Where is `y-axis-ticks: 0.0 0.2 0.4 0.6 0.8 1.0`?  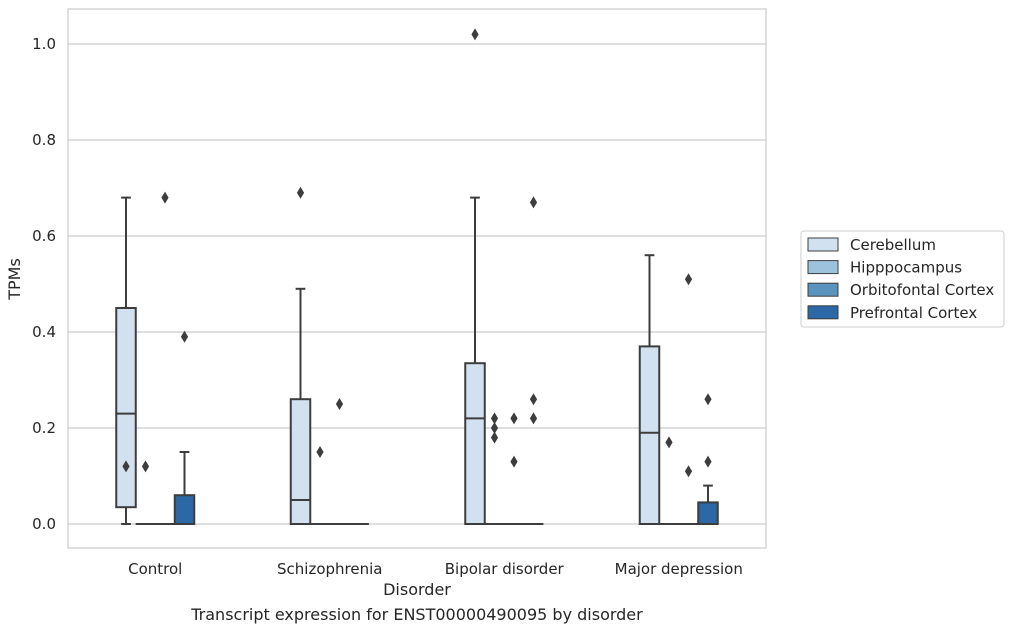 y-axis-ticks: 0.0 0.2 0.4 0.6 0.8 1.0 is located at coordinates (44, 284).